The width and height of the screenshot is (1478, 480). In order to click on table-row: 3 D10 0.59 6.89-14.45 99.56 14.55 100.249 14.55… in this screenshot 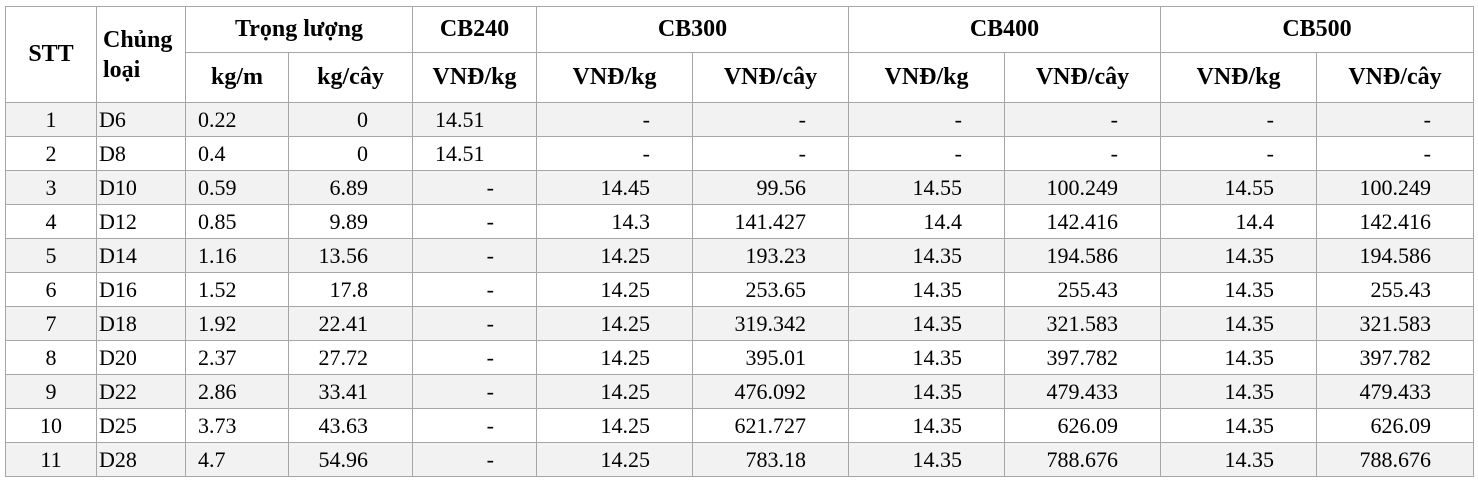, I will do `click(739, 187)`.